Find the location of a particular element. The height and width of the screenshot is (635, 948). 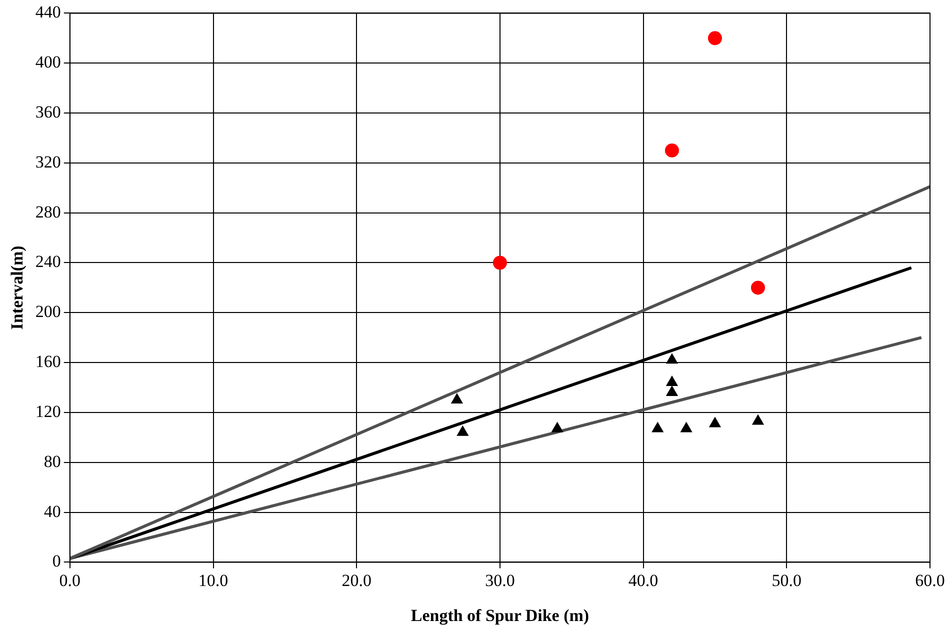

x-tick-label: 30.0 is located at coordinates (500, 580).